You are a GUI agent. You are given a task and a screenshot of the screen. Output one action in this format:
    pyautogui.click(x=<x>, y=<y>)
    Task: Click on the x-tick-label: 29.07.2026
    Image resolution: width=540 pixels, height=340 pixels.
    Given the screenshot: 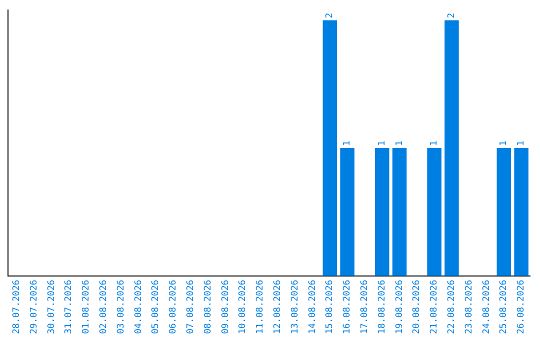 What is the action you would take?
    pyautogui.click(x=34, y=307)
    